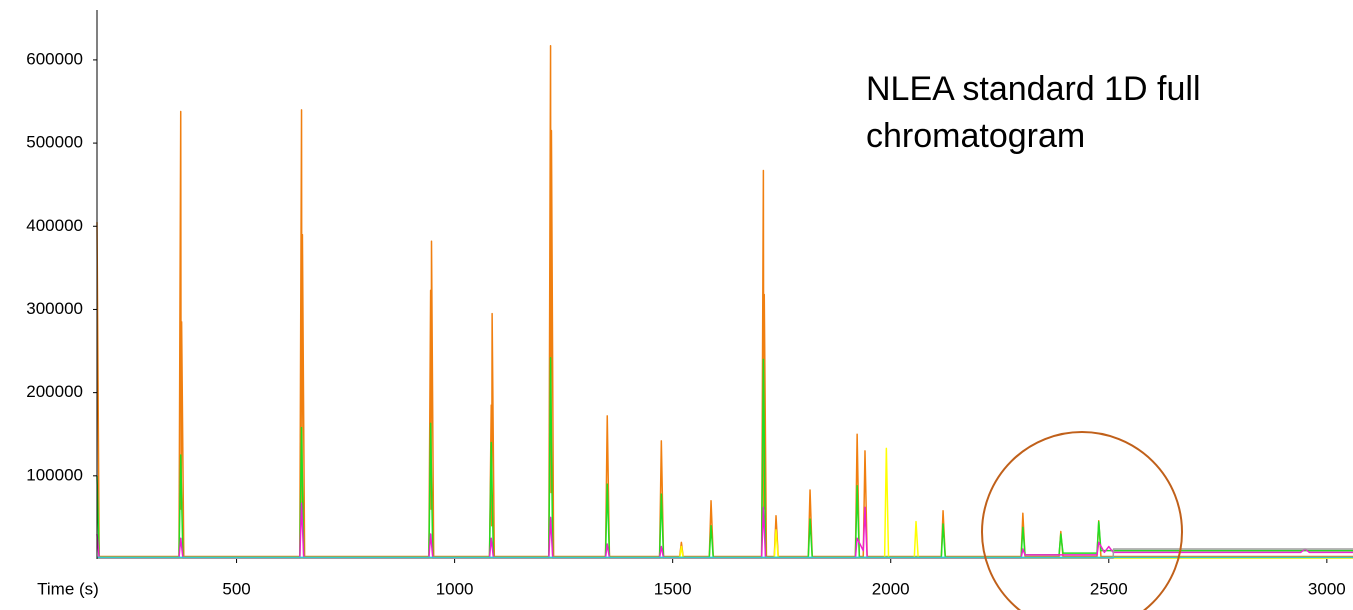 This screenshot has height=610, width=1353. I want to click on y-tick-label: 500000, so click(54, 142).